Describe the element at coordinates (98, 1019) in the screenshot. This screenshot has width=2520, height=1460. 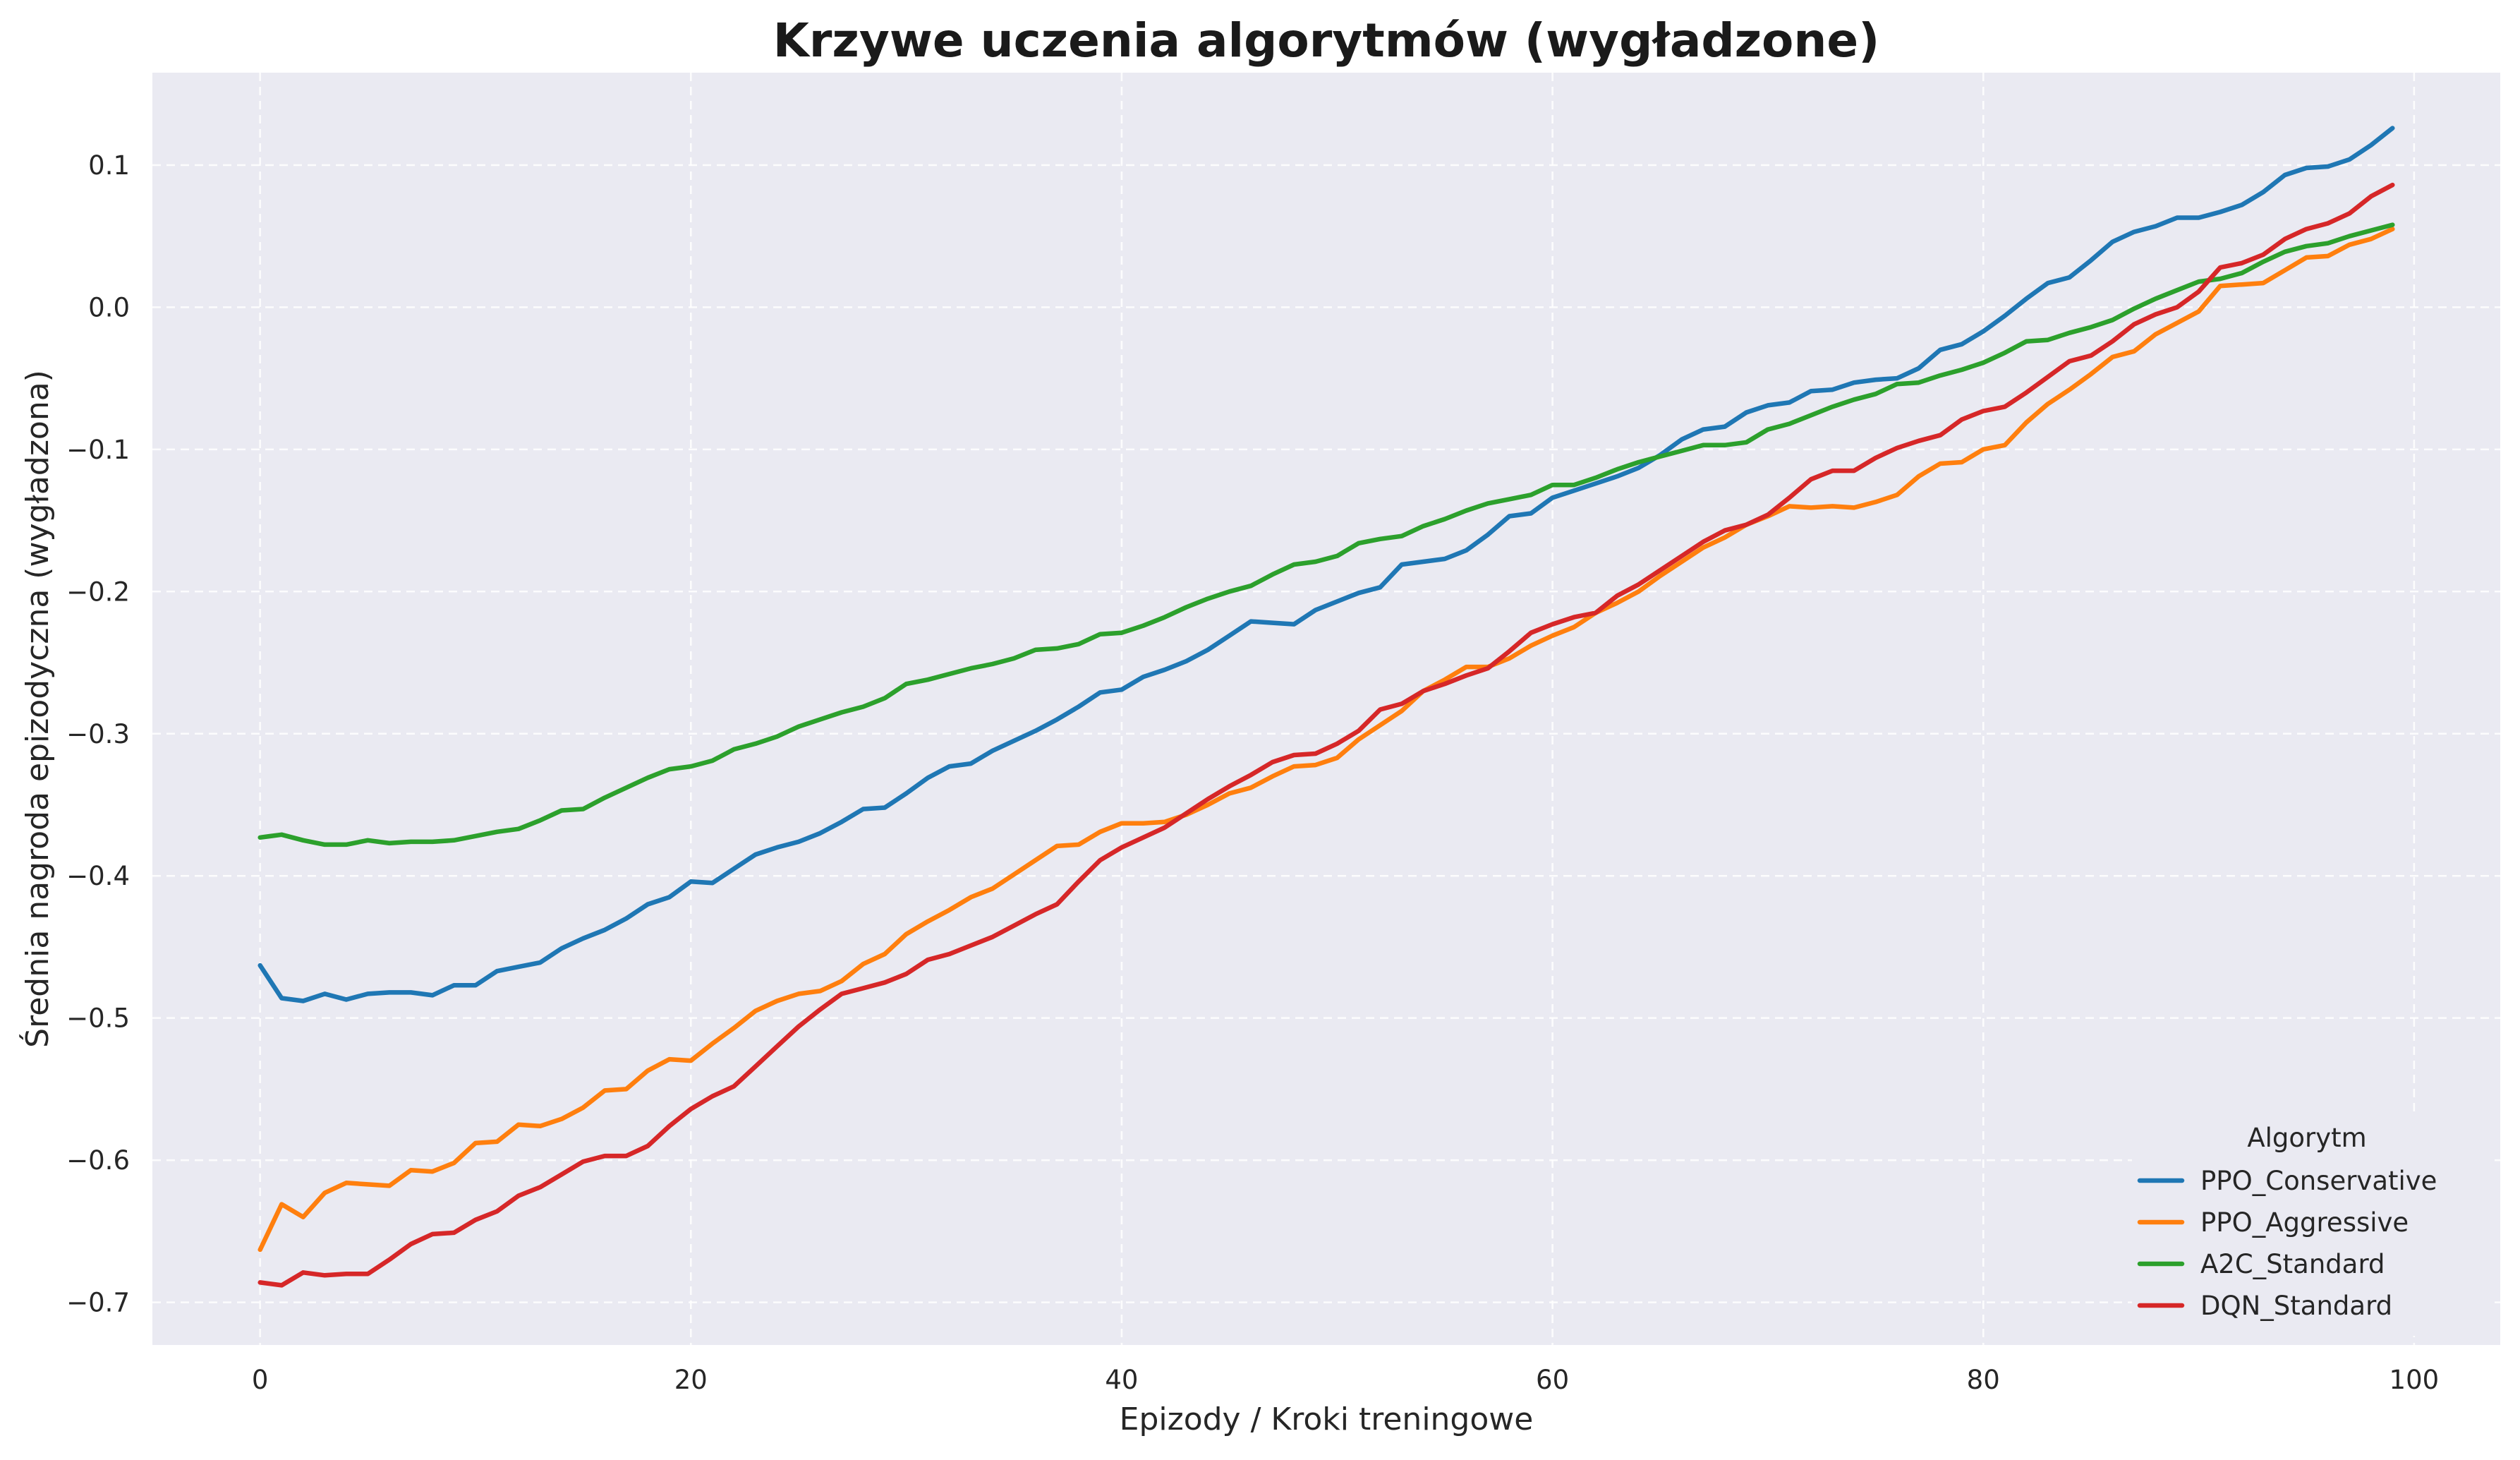
I see `y-tick-label: −0.5` at that location.